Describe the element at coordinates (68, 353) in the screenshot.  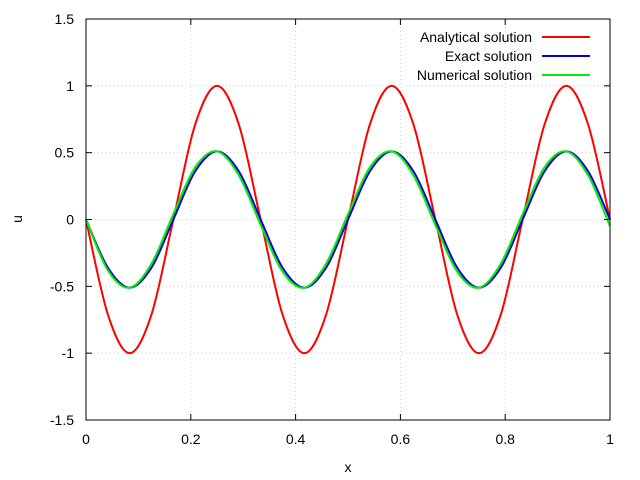
I see `y-tick-label: -1` at that location.